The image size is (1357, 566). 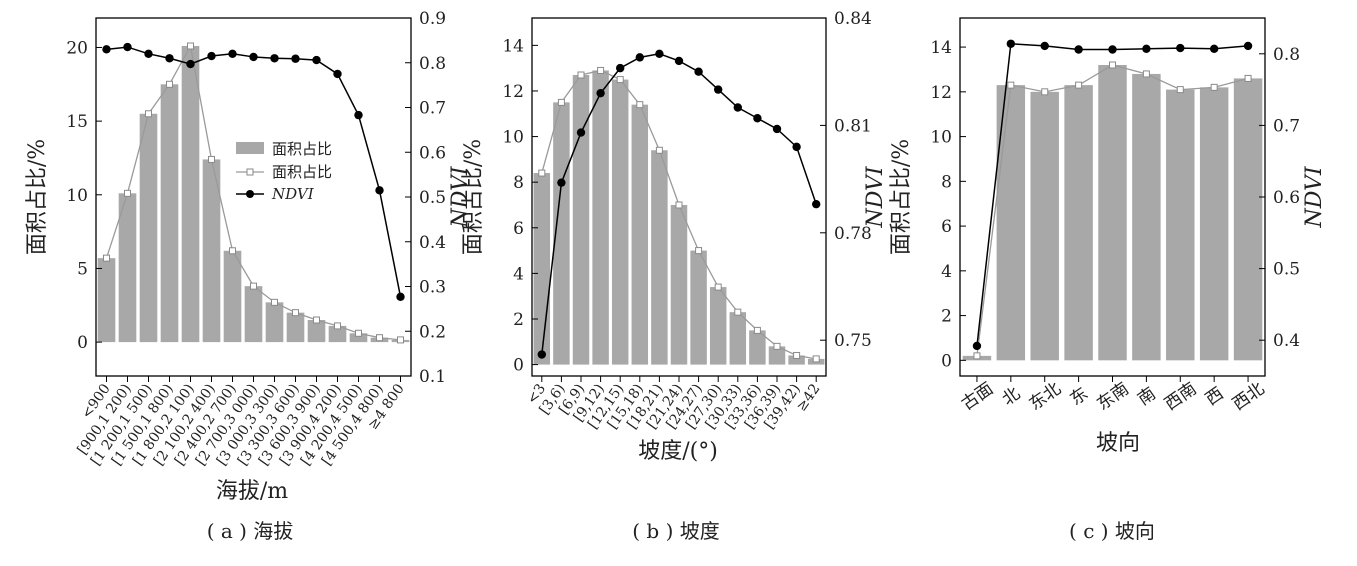 What do you see at coordinates (1286, 198) in the screenshot?
I see `right-tick-label: 0.6` at bounding box center [1286, 198].